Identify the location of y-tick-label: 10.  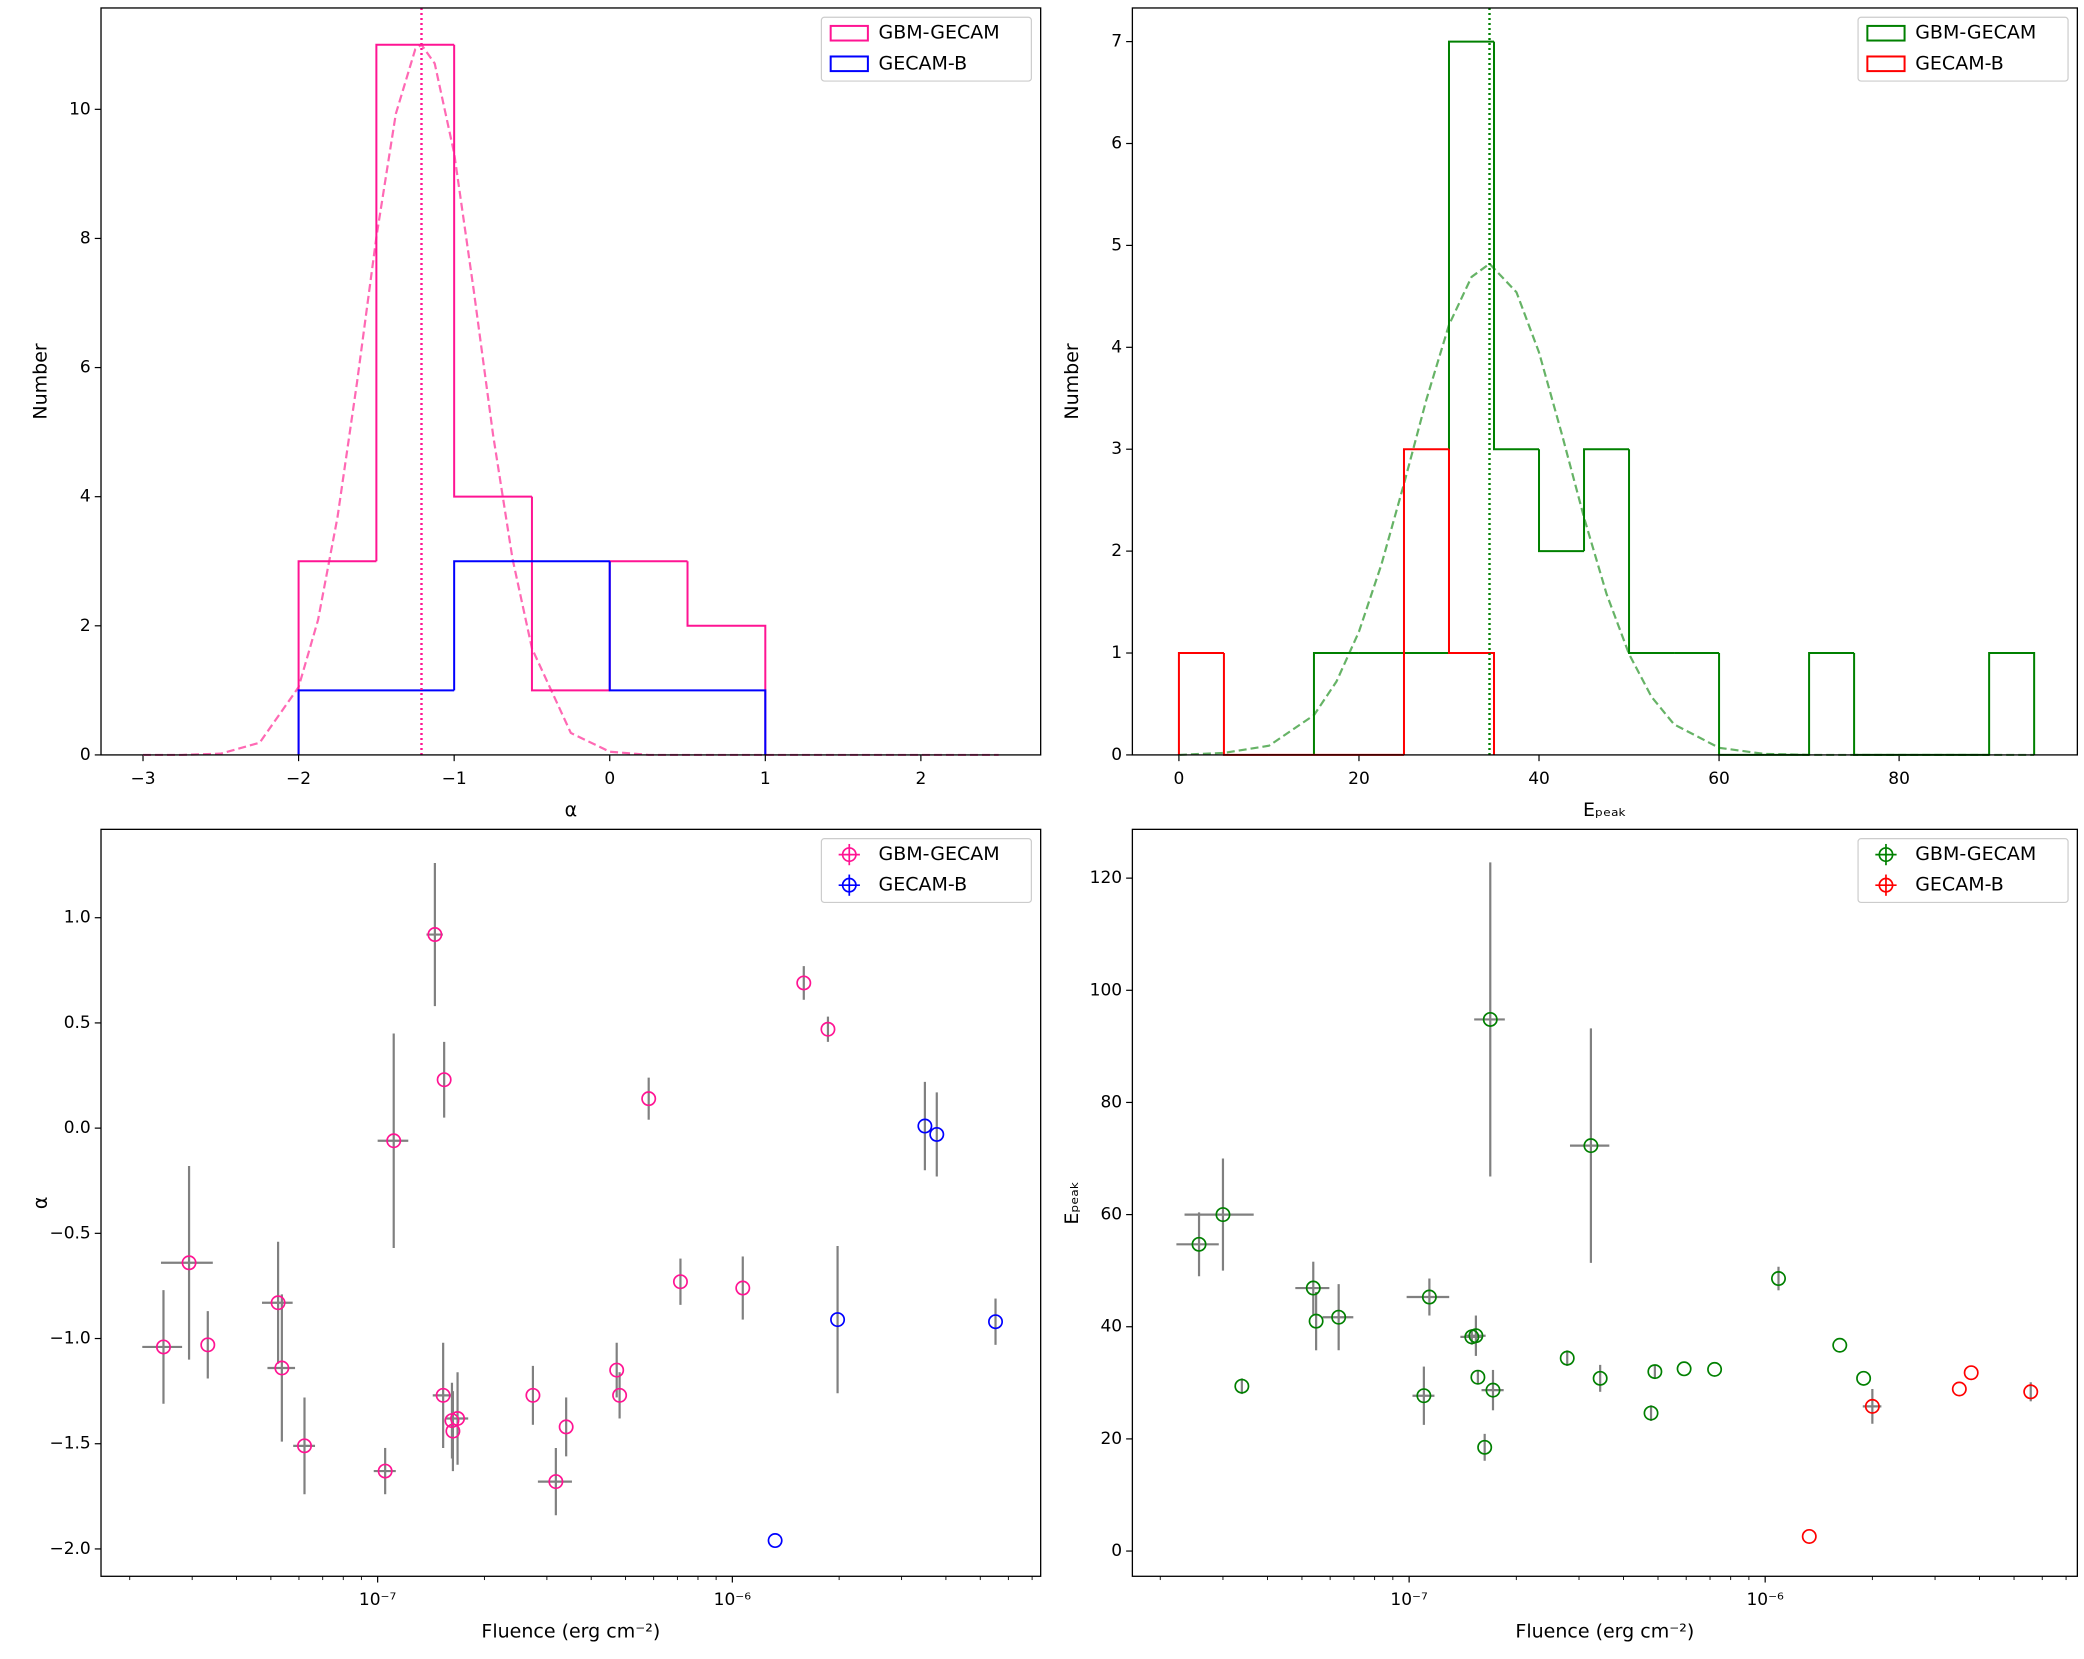
(80, 109).